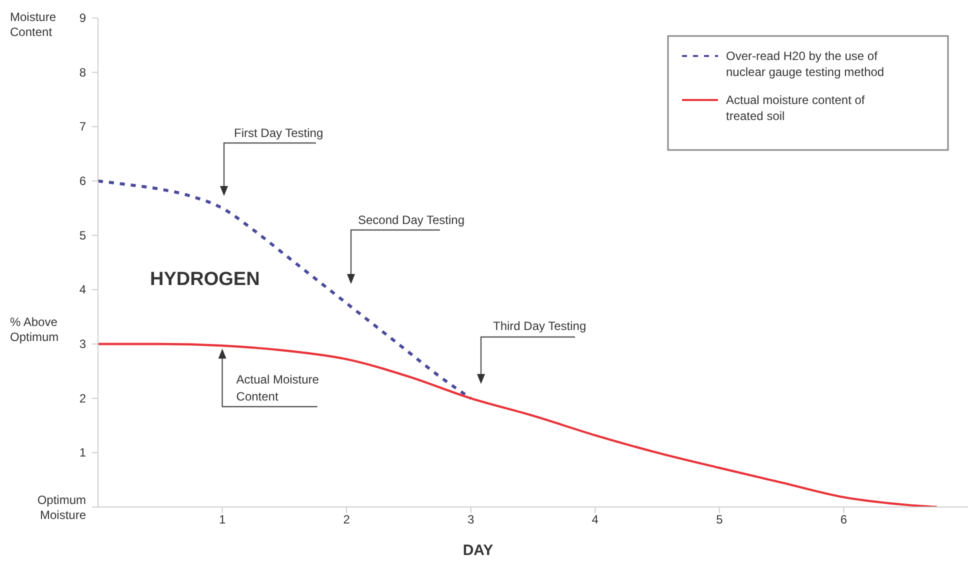 The height and width of the screenshot is (569, 975). I want to click on x-tick-label: 4, so click(595, 519).